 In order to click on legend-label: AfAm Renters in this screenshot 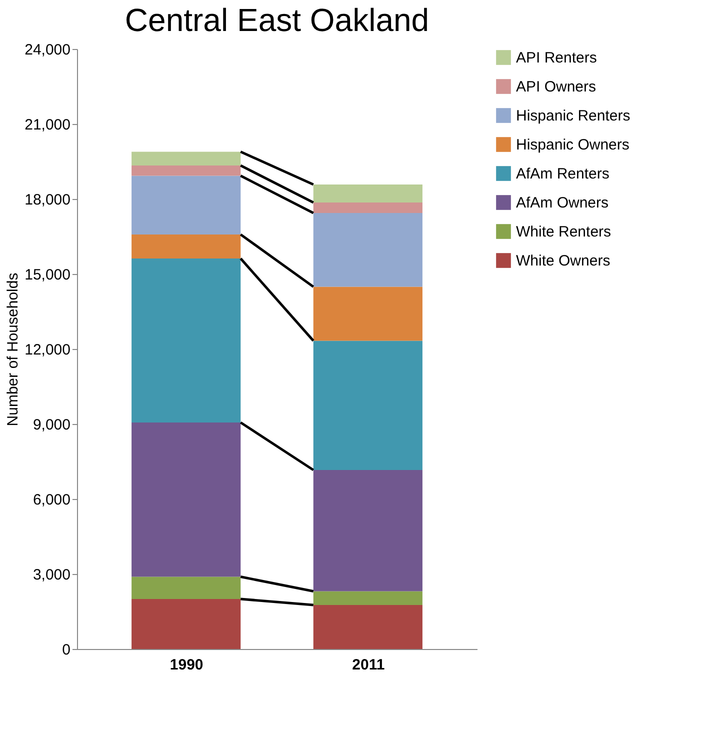, I will do `click(563, 174)`.